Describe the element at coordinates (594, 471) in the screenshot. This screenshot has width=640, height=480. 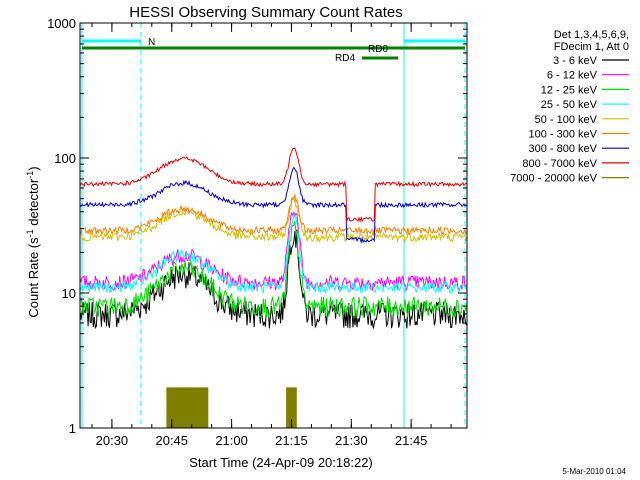
I see `footer-timestamp: 5-Mar-2010 01:04` at that location.